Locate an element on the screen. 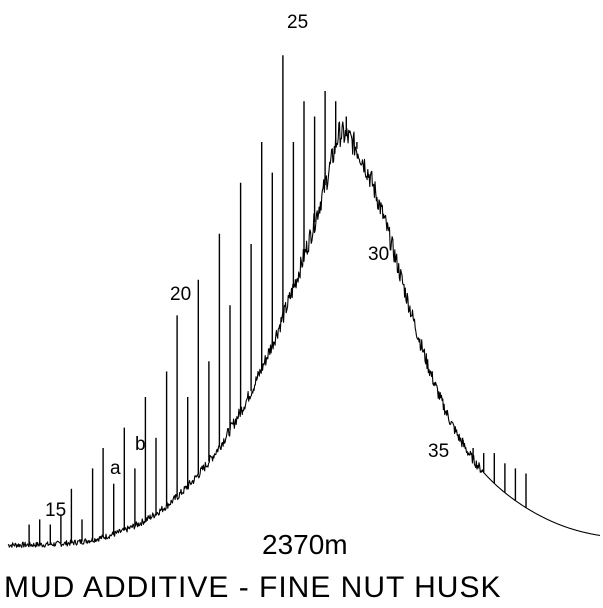 The image size is (603, 608). peak-label-b: b is located at coordinates (140, 444).